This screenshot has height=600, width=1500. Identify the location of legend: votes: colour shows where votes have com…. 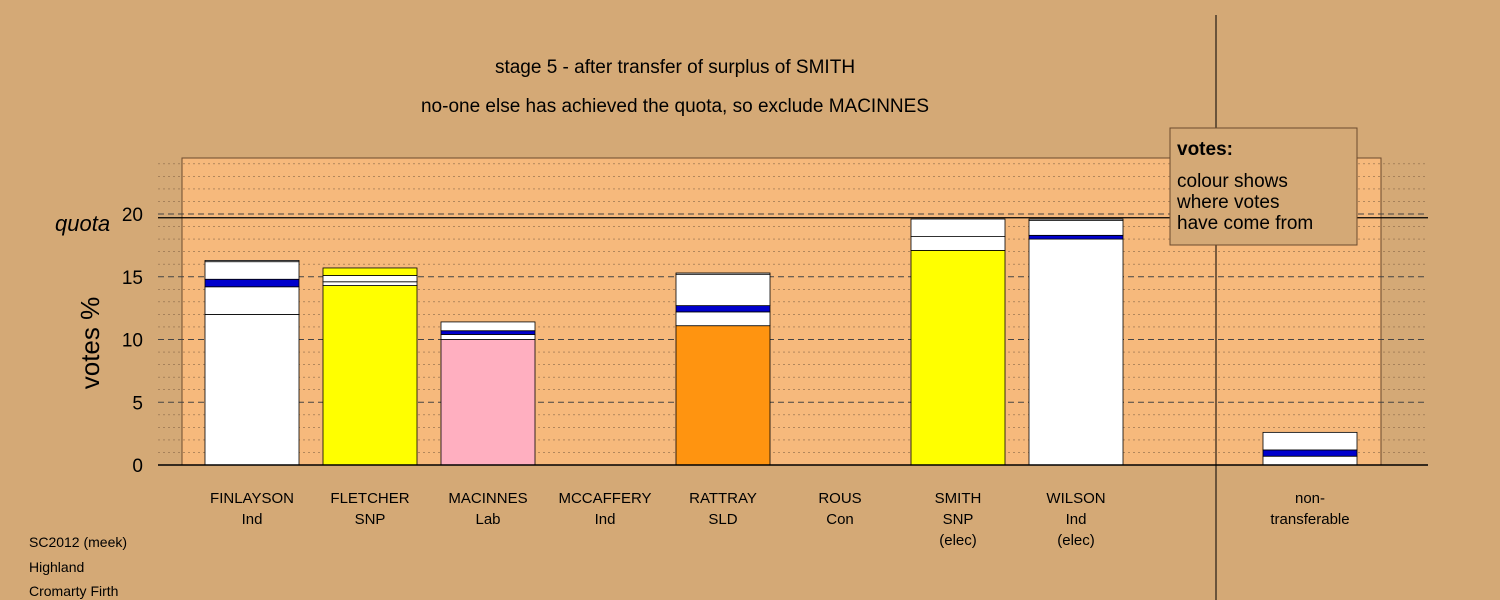
(1263, 186).